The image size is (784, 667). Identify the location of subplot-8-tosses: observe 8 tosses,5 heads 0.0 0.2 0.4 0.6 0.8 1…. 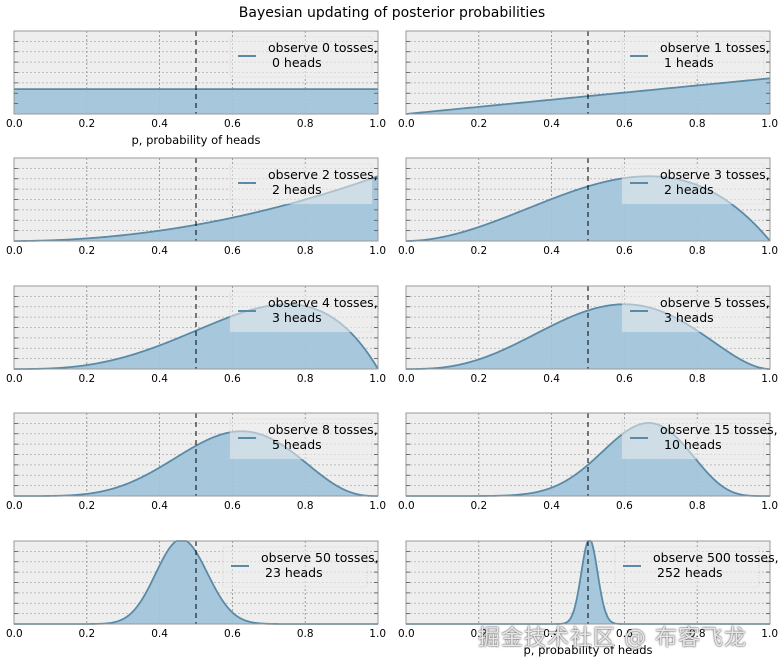
(196, 462).